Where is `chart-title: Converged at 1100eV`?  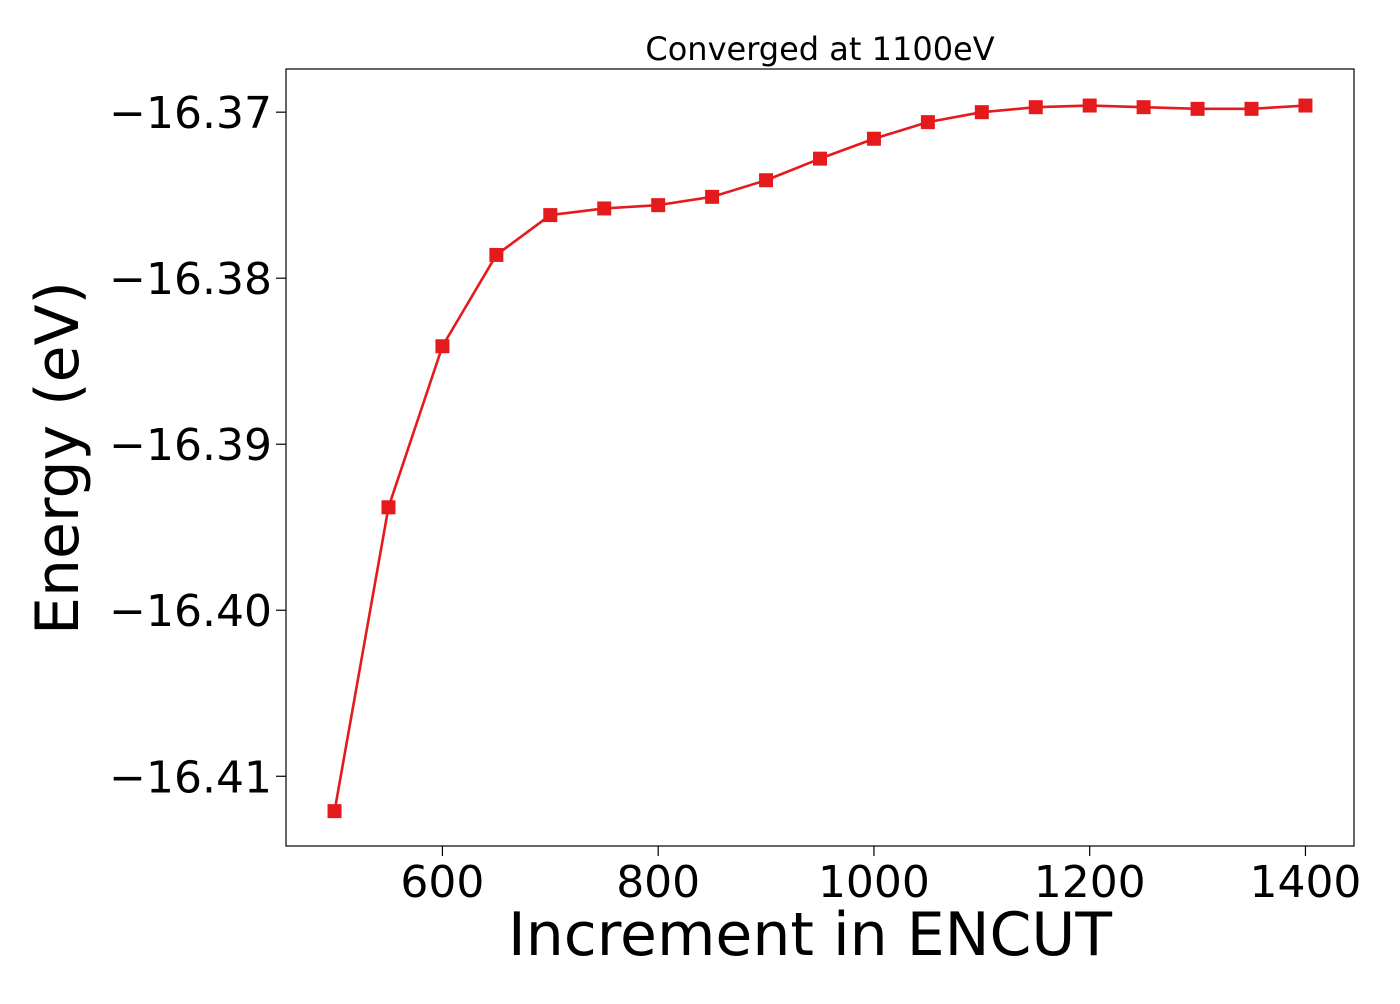 chart-title: Converged at 1100eV is located at coordinates (819, 49).